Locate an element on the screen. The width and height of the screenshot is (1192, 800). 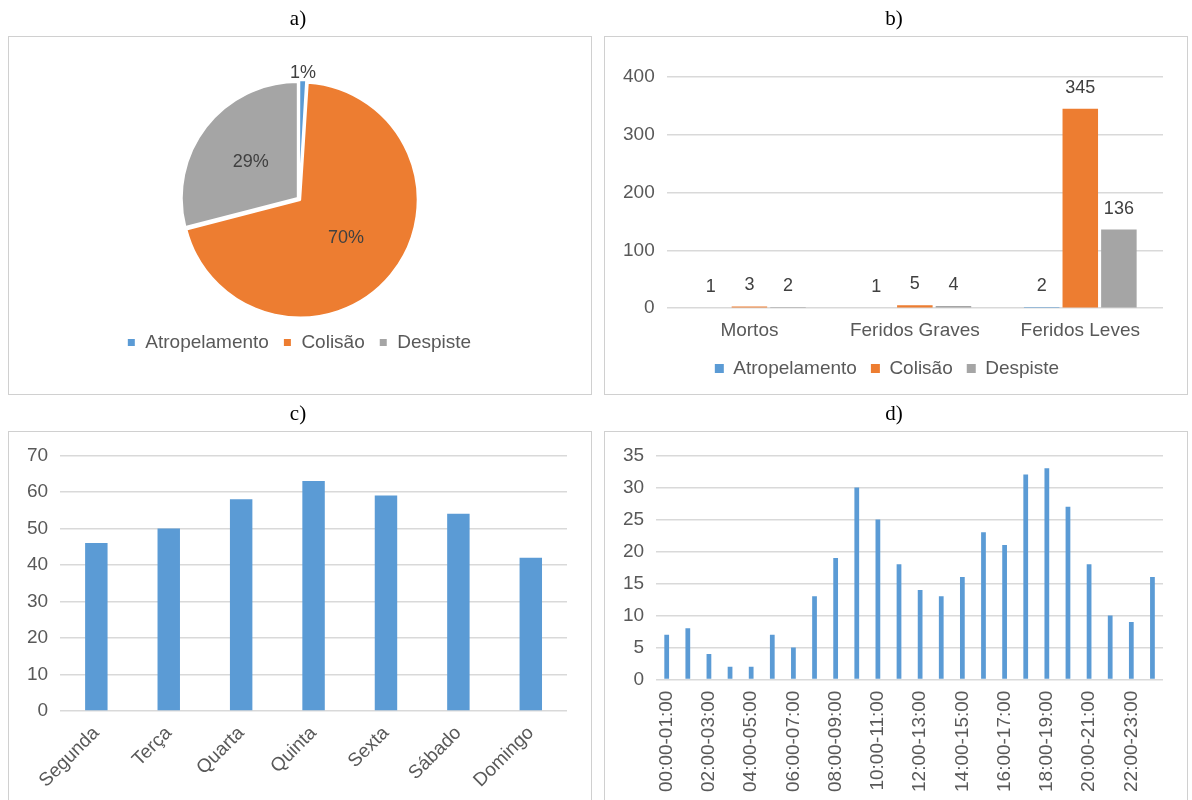
data-label: 1% is located at coordinates (302, 72).